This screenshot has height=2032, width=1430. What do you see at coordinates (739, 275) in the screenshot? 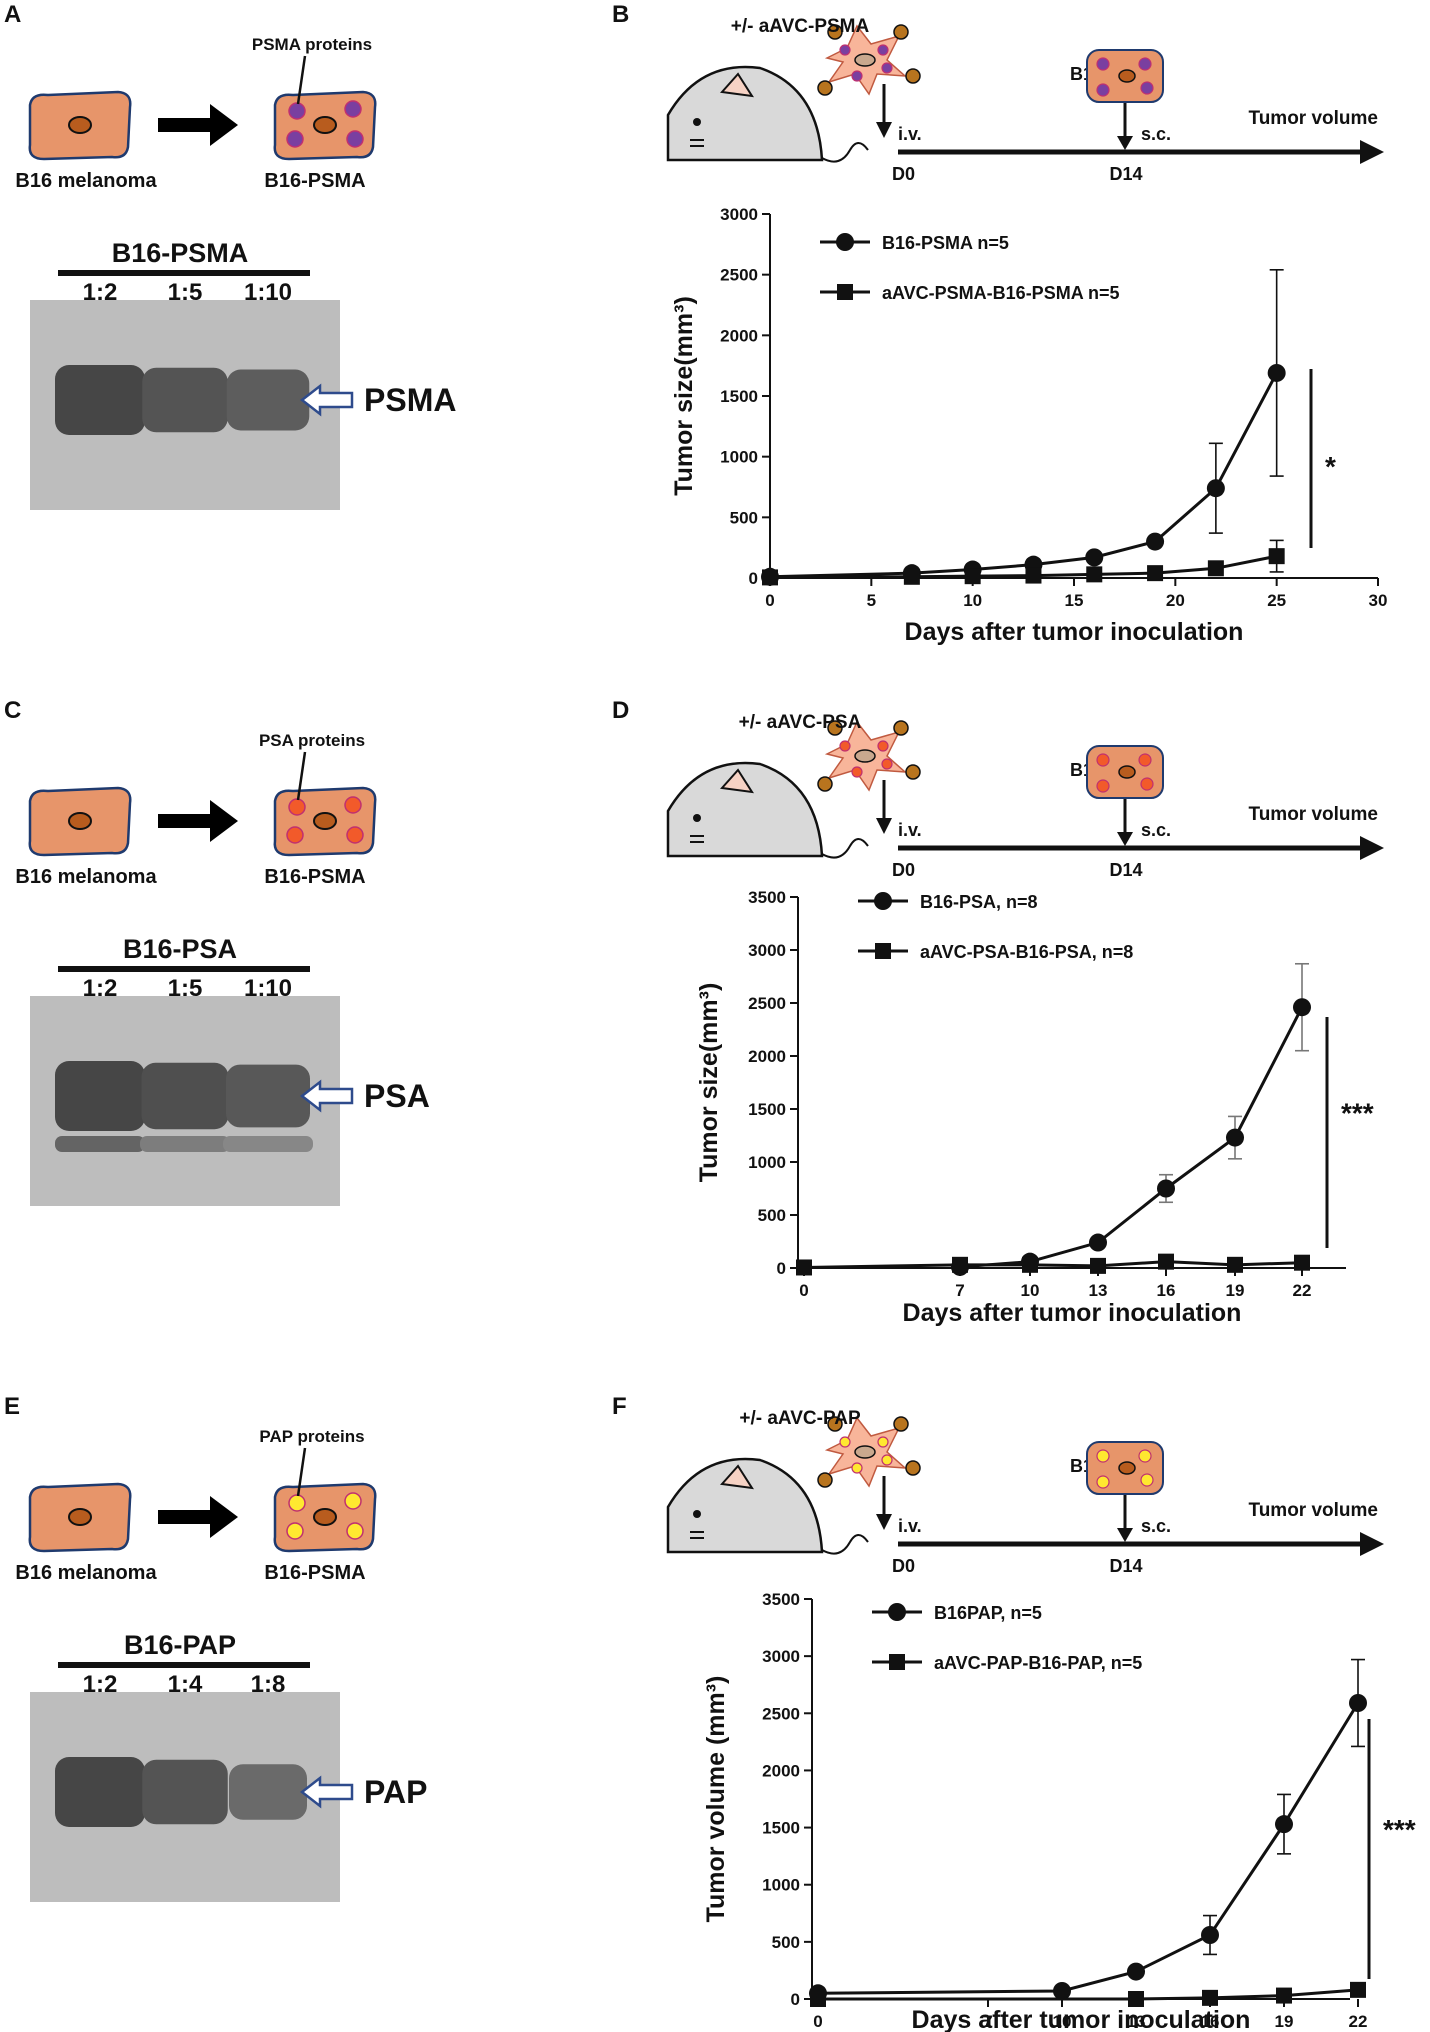
I see `y-tick-label: 2500` at bounding box center [739, 275].